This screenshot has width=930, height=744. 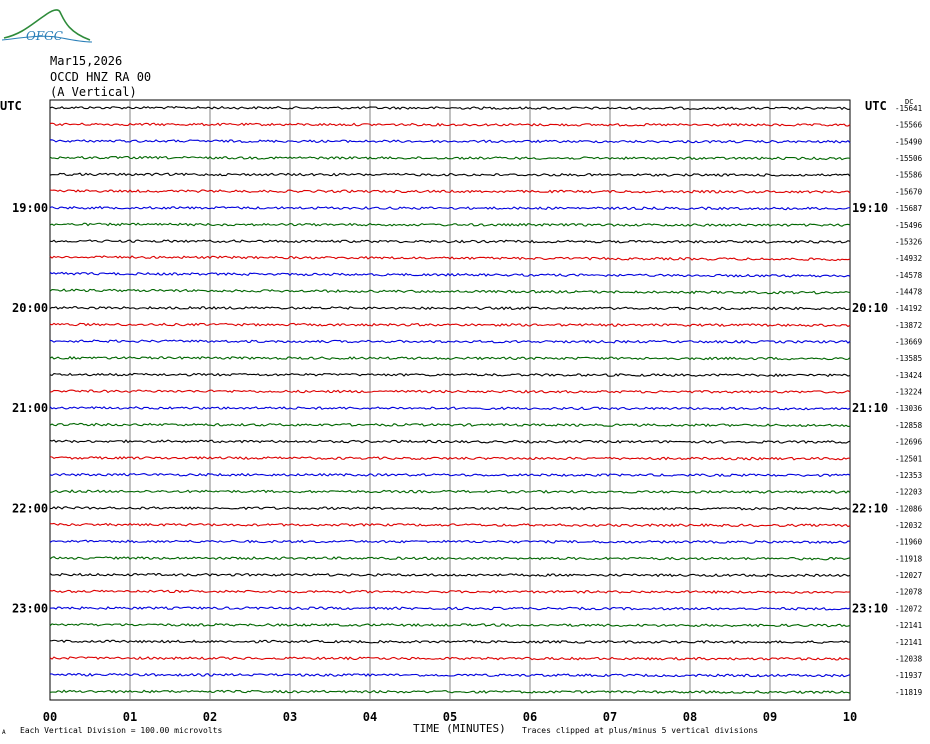 I want to click on dc-offset-label: -15490, so click(x=909, y=141).